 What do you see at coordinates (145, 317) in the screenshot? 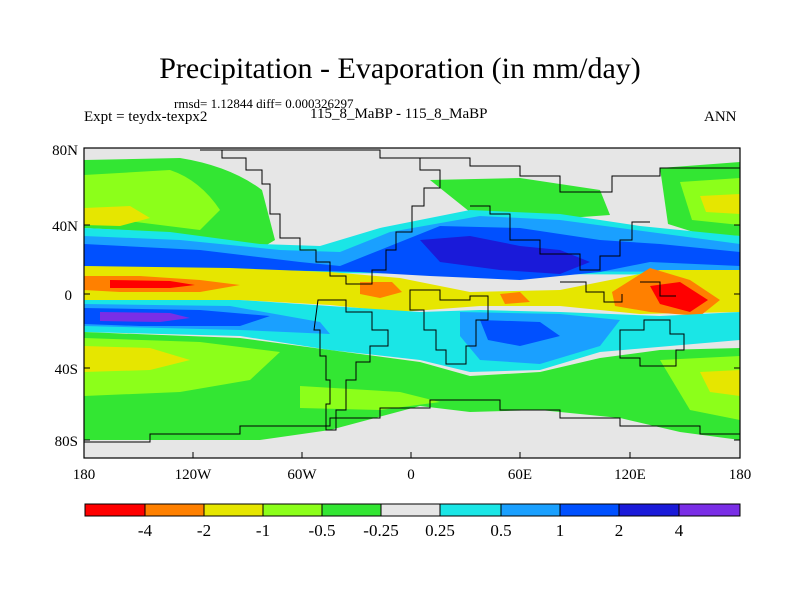
I see `sh-pacific-purple` at bounding box center [145, 317].